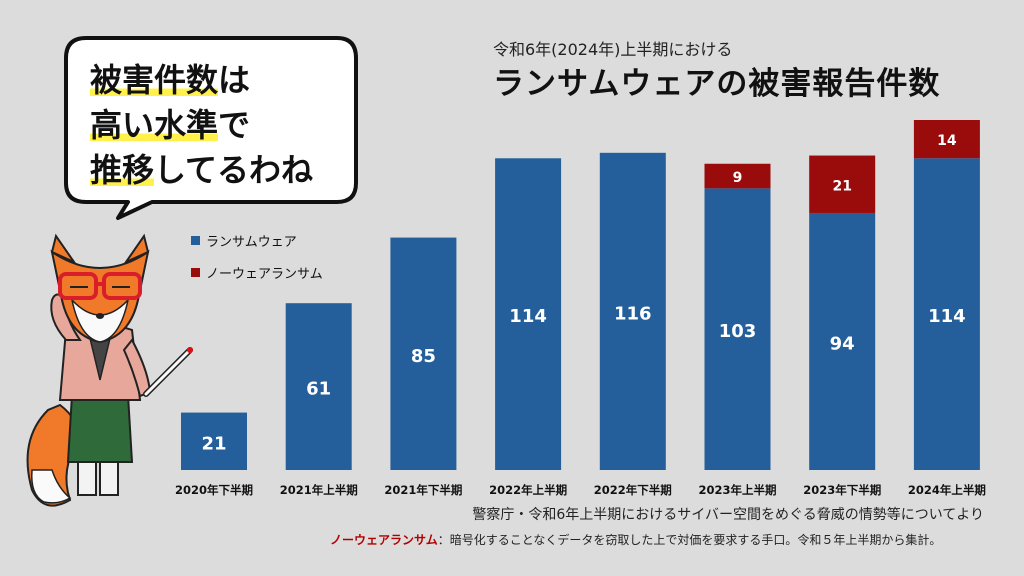 The height and width of the screenshot is (576, 1024). I want to click on legend-item-noware: ノーウェアランサム, so click(257, 272).